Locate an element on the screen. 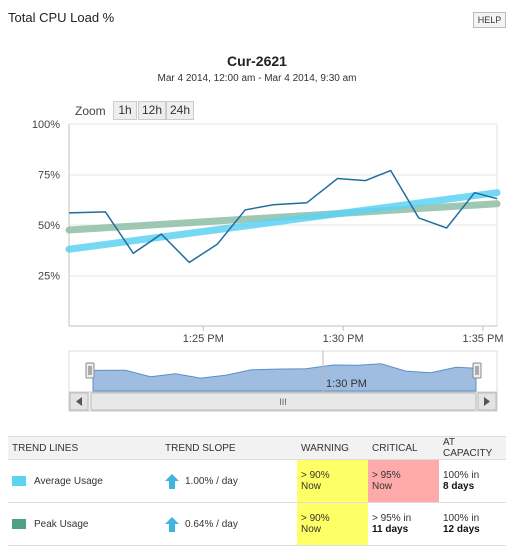 This screenshot has width=514, height=547. critical-cell: > 95% Now is located at coordinates (403, 481).